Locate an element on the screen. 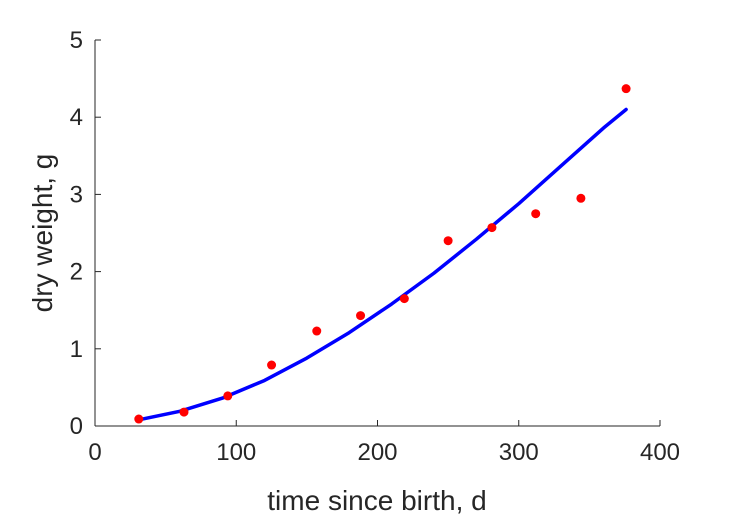 This screenshot has width=729, height=521. y-tick-label: 1 is located at coordinates (76, 349).